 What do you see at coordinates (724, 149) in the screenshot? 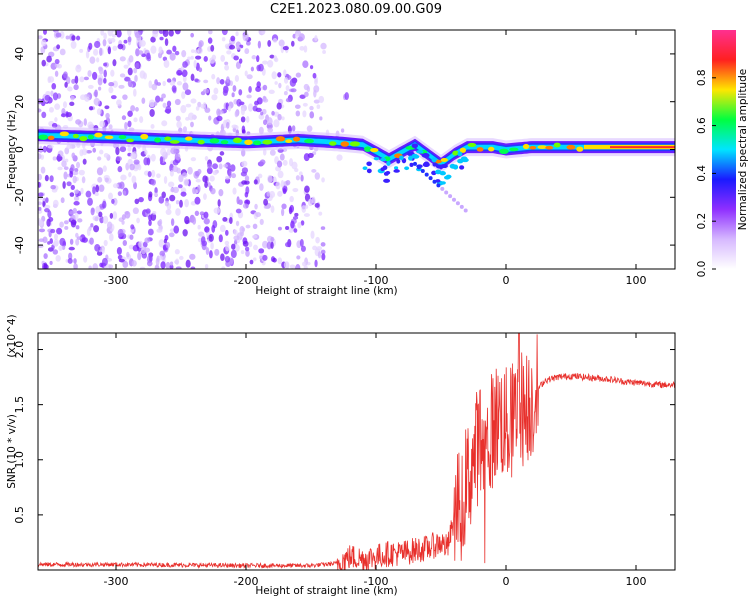
I see `colorbar-strip` at bounding box center [724, 149].